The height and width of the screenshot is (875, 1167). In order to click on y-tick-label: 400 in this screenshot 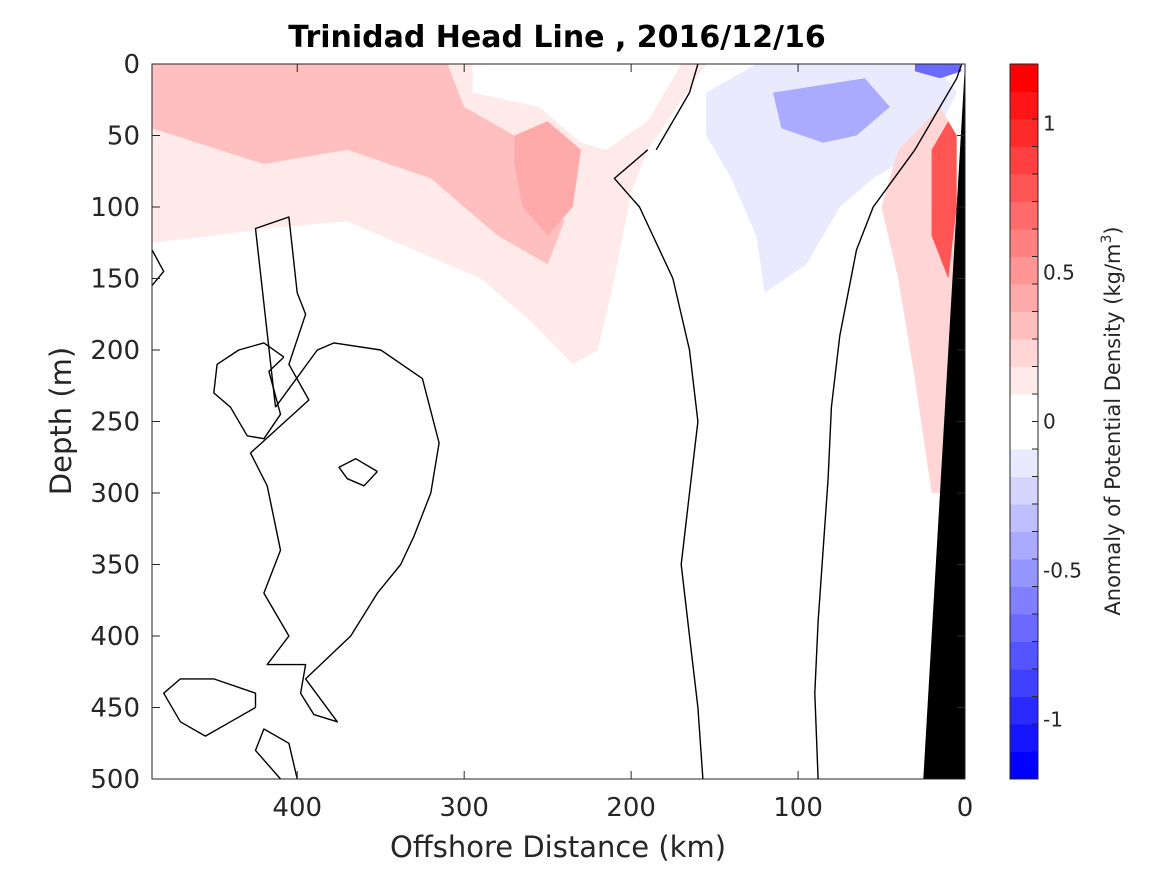, I will do `click(115, 637)`.